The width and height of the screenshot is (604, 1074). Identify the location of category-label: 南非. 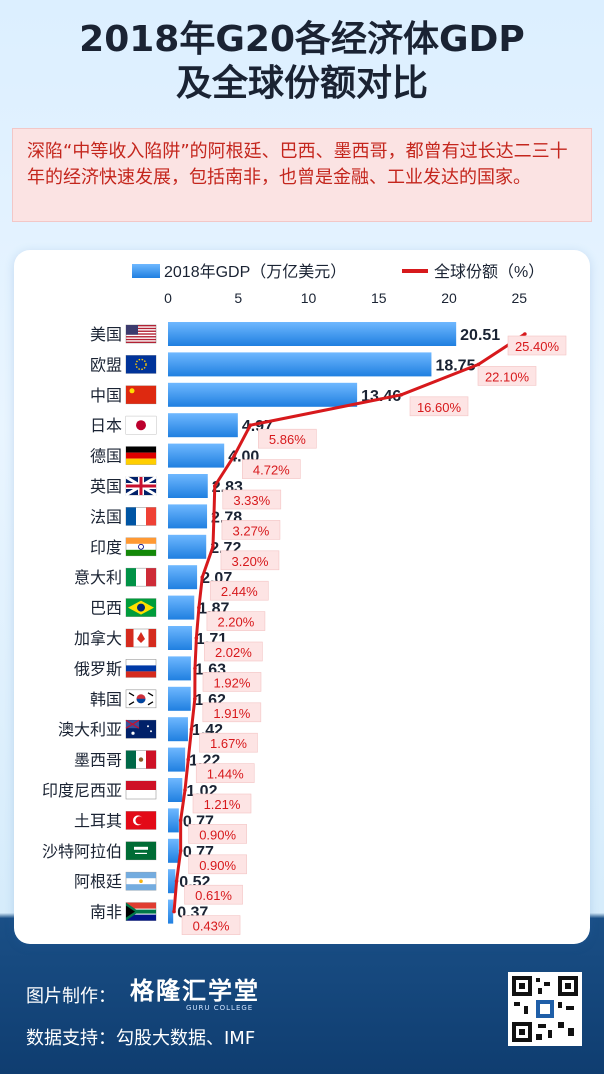
(106, 912).